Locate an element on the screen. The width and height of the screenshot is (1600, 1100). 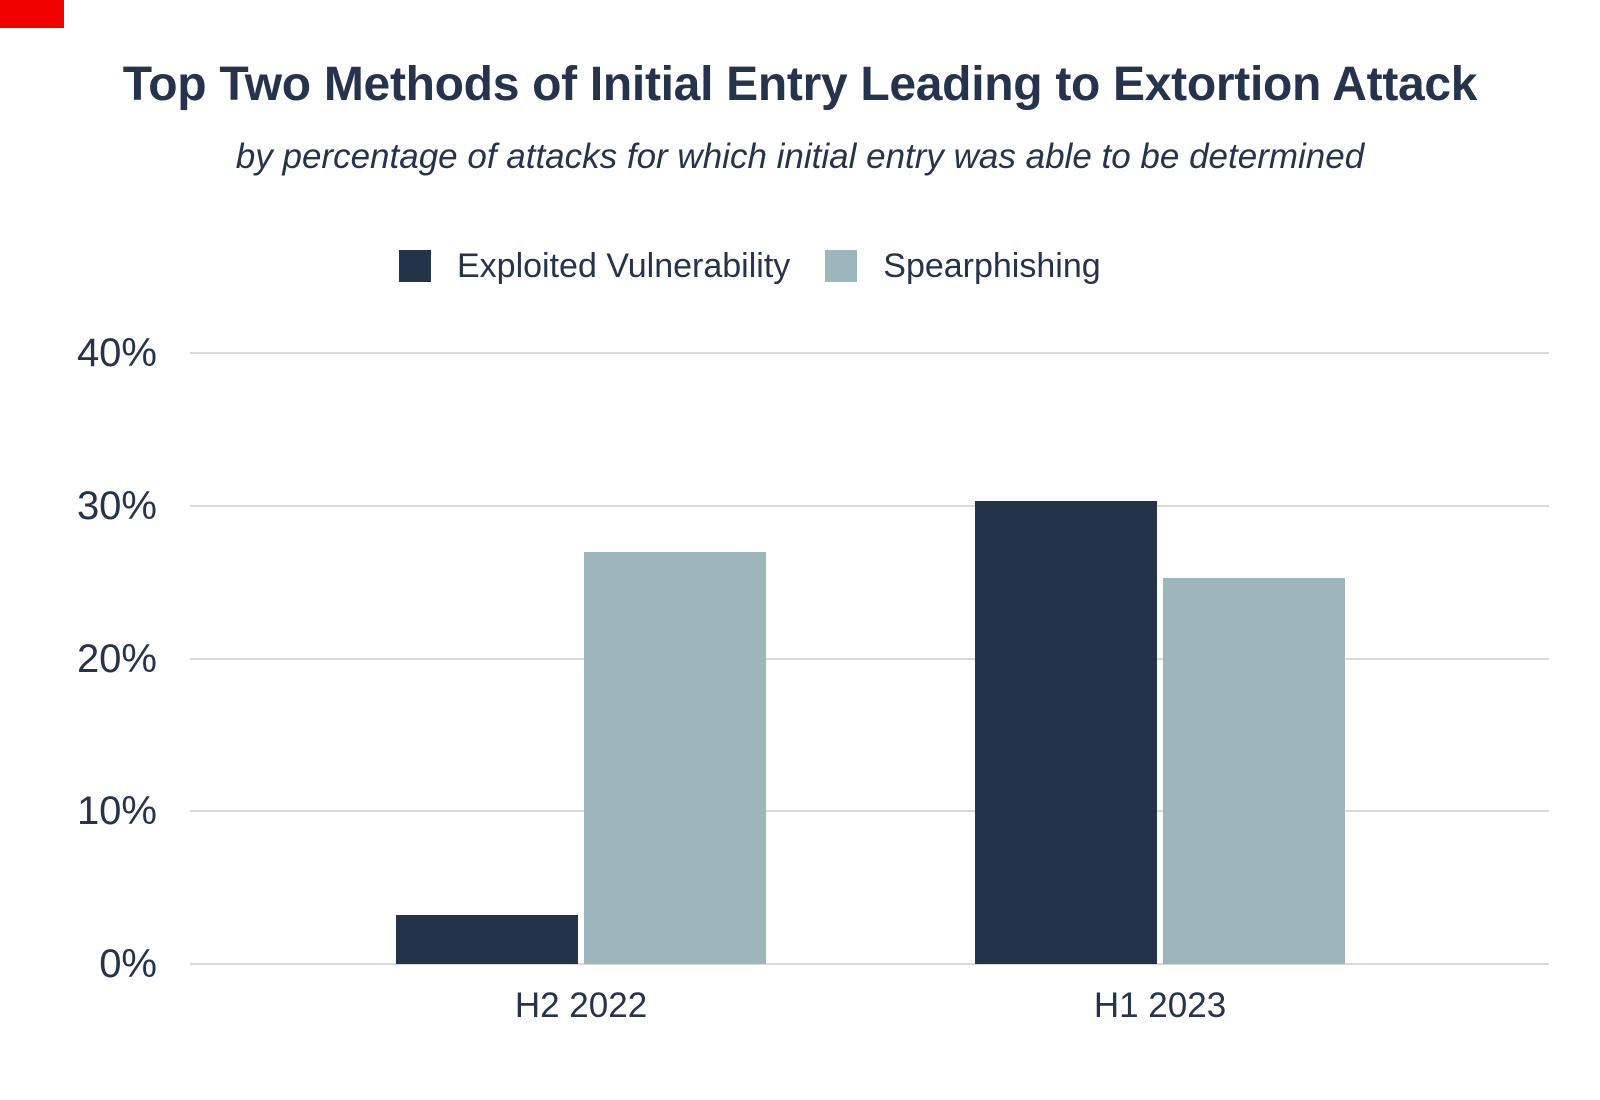
y-tick-label-0pct: 0% is located at coordinates (128, 964).